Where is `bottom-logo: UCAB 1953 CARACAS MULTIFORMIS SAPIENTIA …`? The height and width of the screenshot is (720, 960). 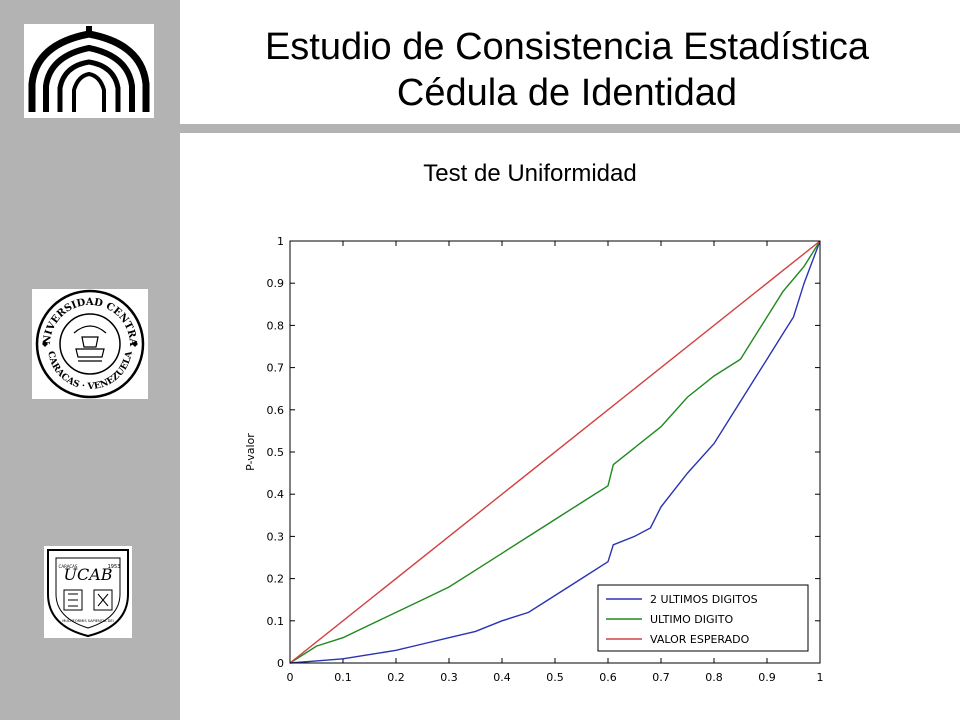 bottom-logo: UCAB 1953 CARACAS MULTIFORMIS SAPIENTIA … is located at coordinates (88, 592).